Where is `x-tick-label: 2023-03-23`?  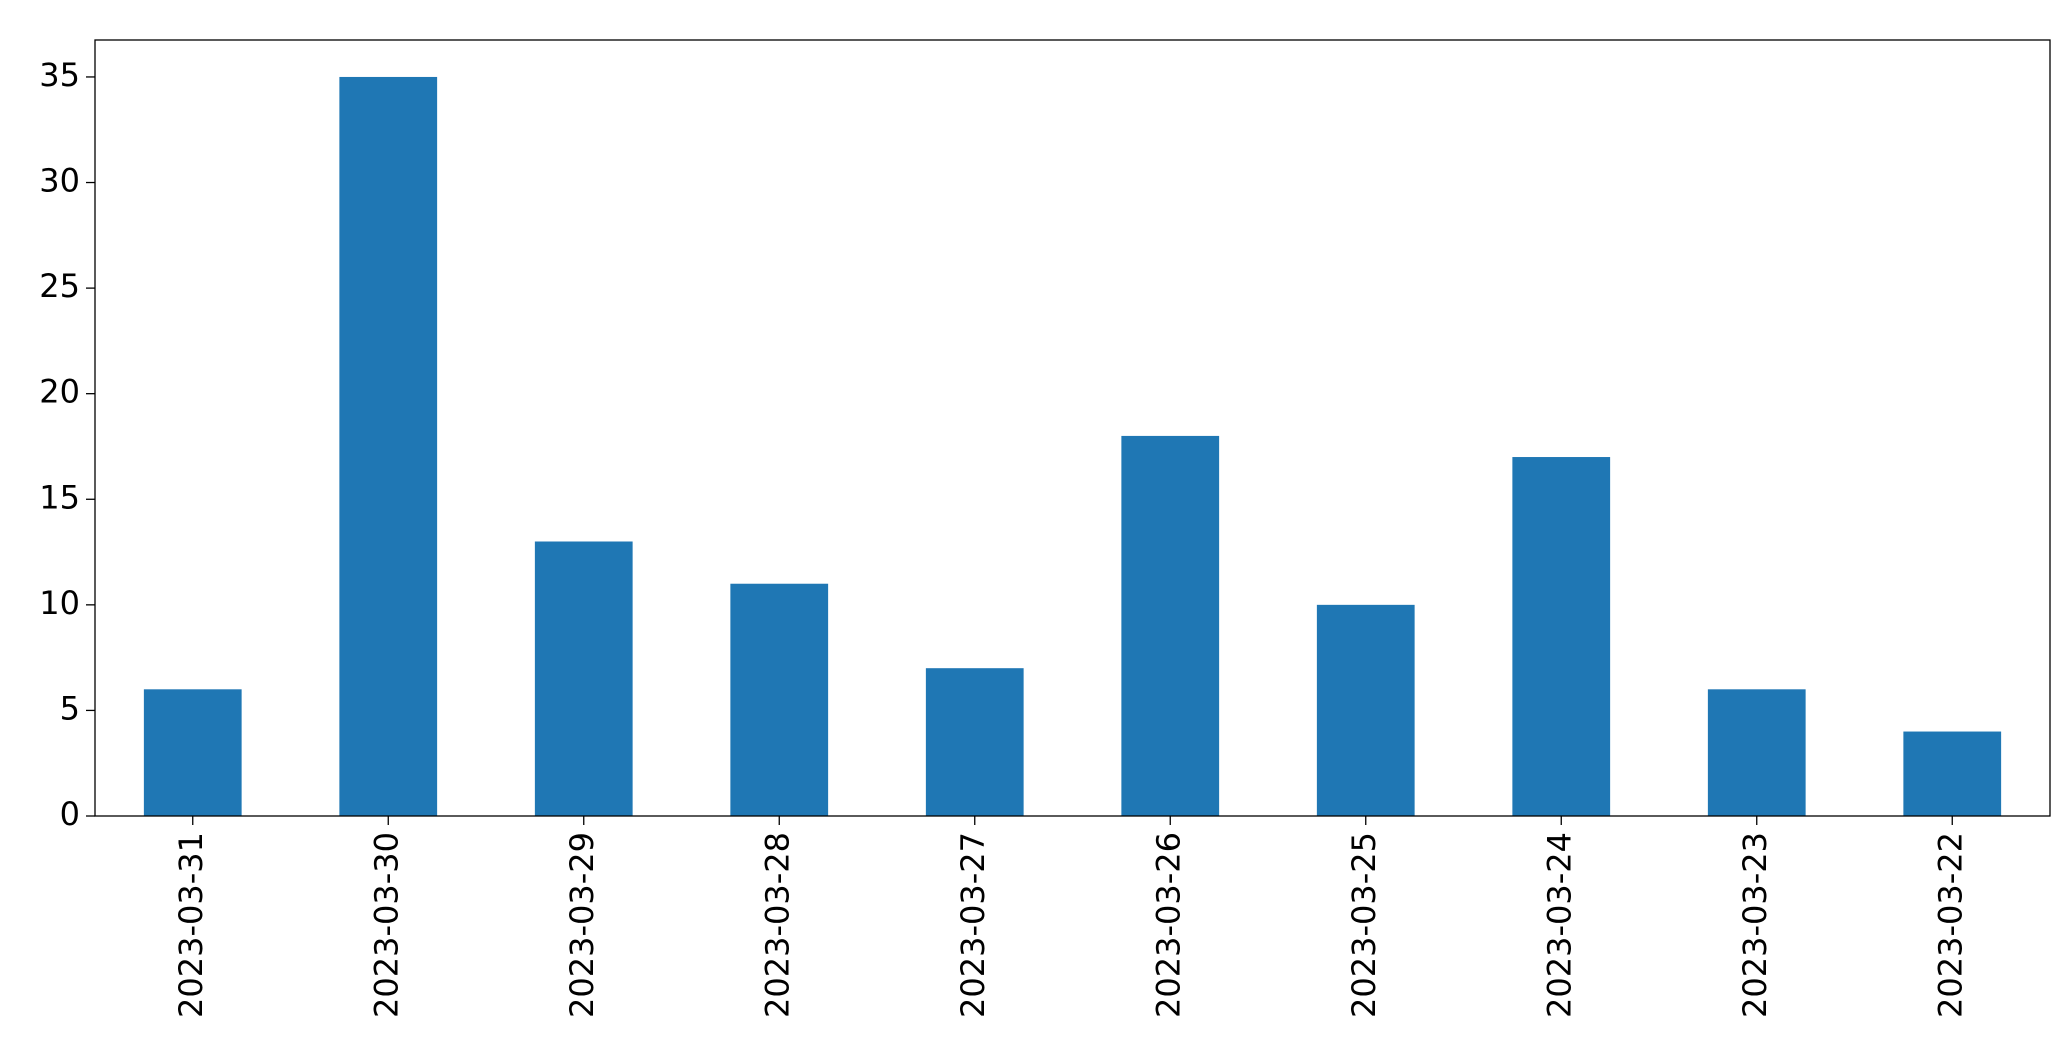
x-tick-label: 2023-03-23 is located at coordinates (1755, 925).